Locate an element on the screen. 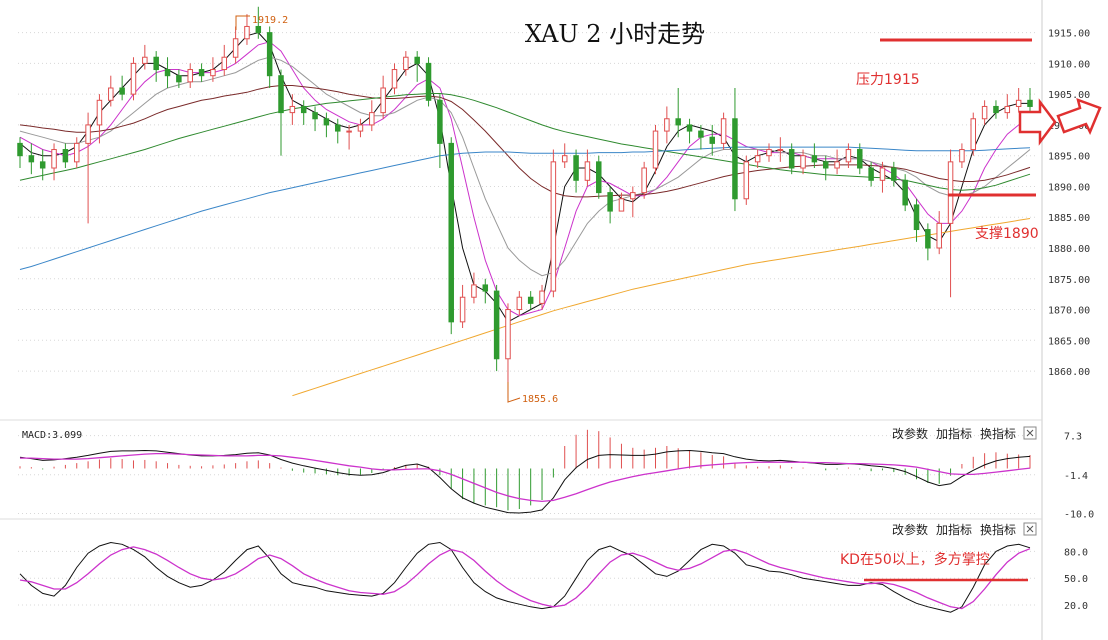  price-tick-label: 1915.00 is located at coordinates (1069, 34).